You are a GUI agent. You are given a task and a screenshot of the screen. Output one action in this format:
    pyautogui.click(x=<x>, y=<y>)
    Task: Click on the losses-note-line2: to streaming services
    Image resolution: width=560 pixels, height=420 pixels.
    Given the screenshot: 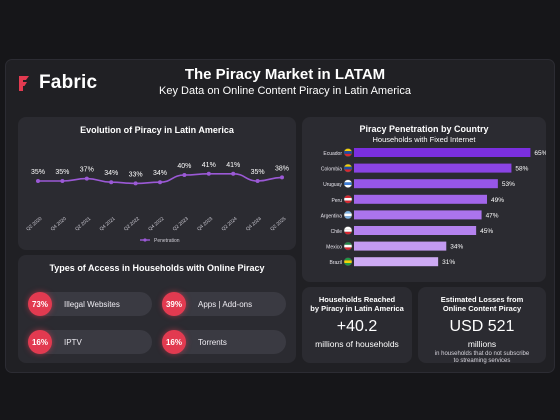 What is the action you would take?
    pyautogui.click(x=482, y=361)
    